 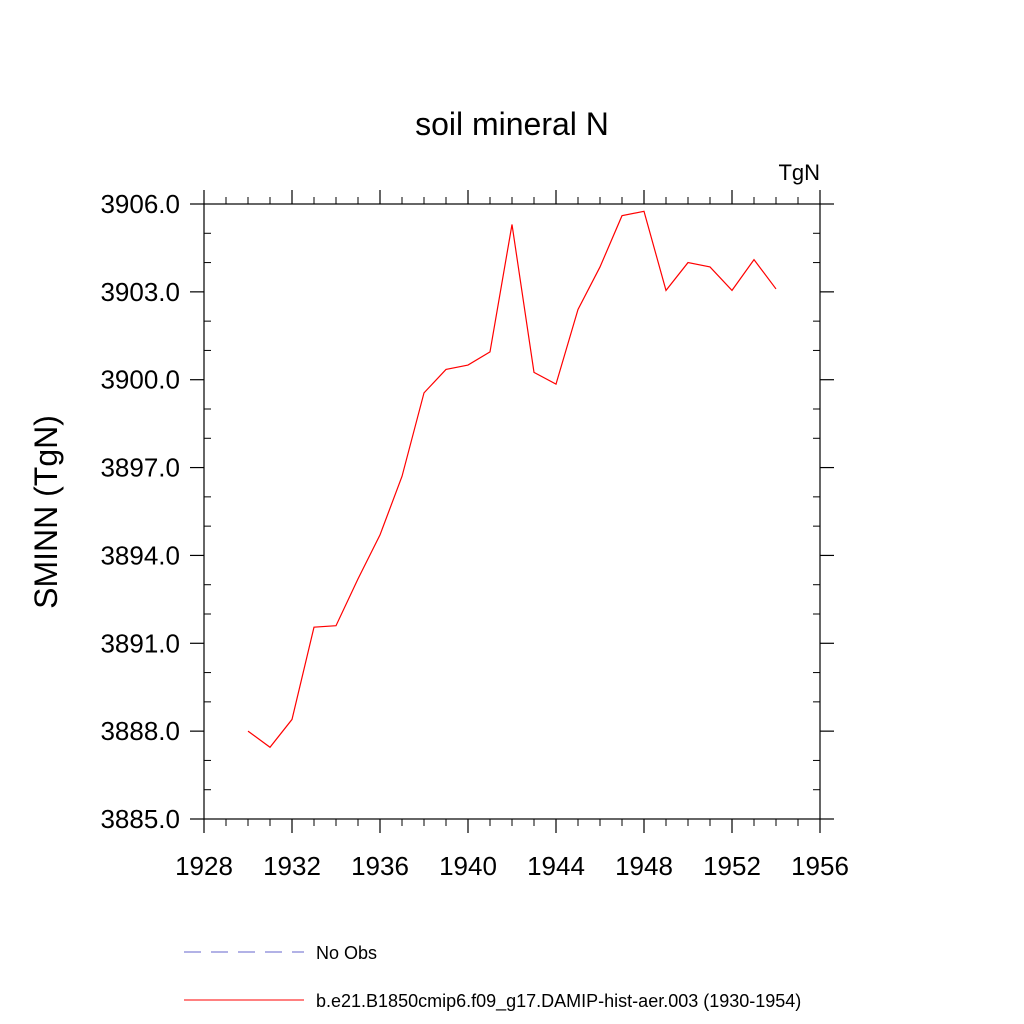 What do you see at coordinates (140, 292) in the screenshot?
I see `y-tick-label: 3903.0` at bounding box center [140, 292].